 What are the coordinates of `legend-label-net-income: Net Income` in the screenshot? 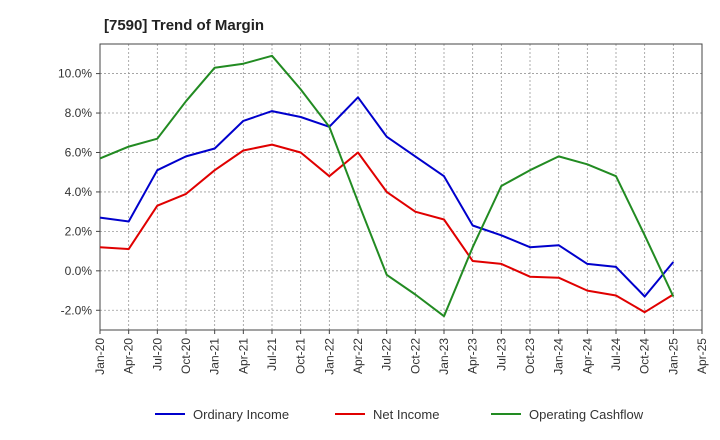 It's located at (406, 414).